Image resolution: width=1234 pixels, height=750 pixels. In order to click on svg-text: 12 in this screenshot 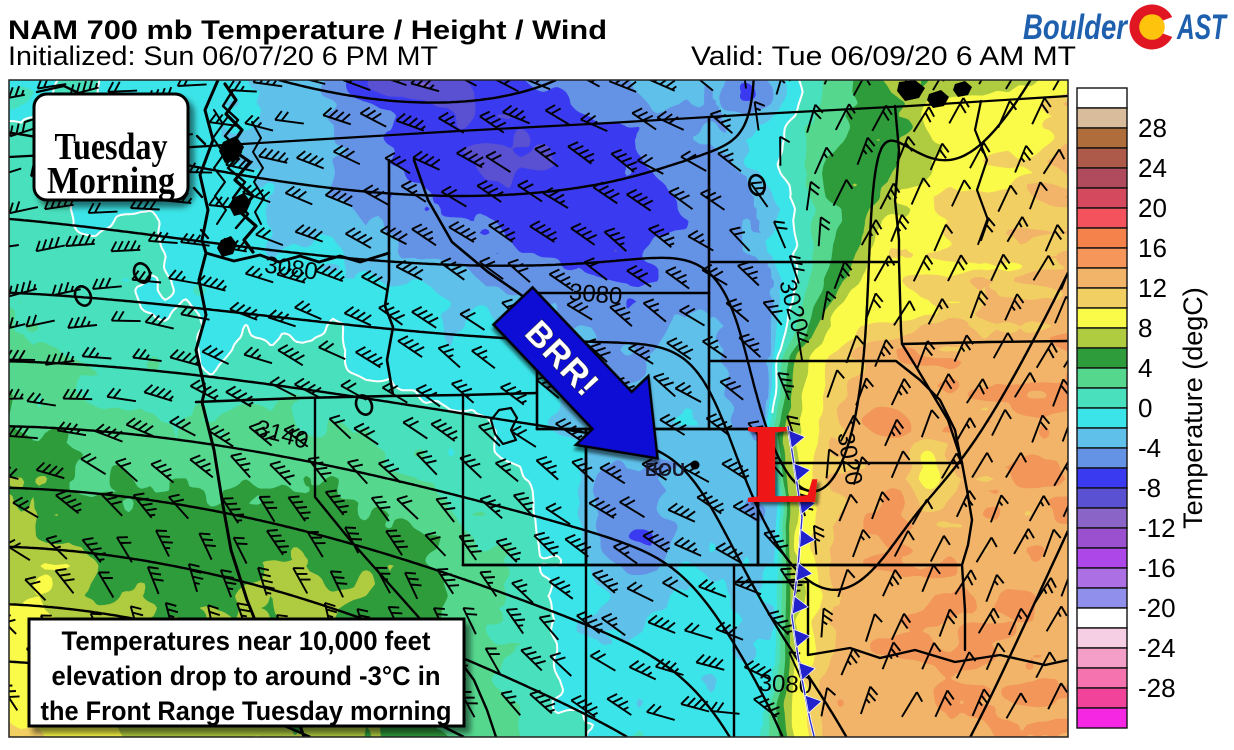, I will do `click(1152, 288)`.